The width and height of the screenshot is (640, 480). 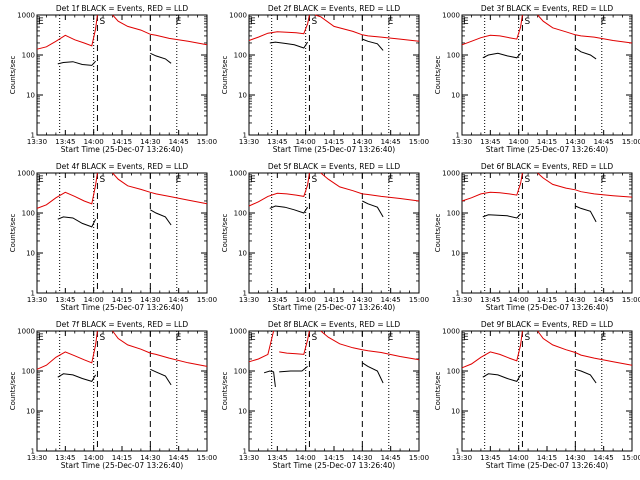 I want to click on panel-title: Det 2f BLACK = Events, RED = LLD, so click(x=334, y=8).